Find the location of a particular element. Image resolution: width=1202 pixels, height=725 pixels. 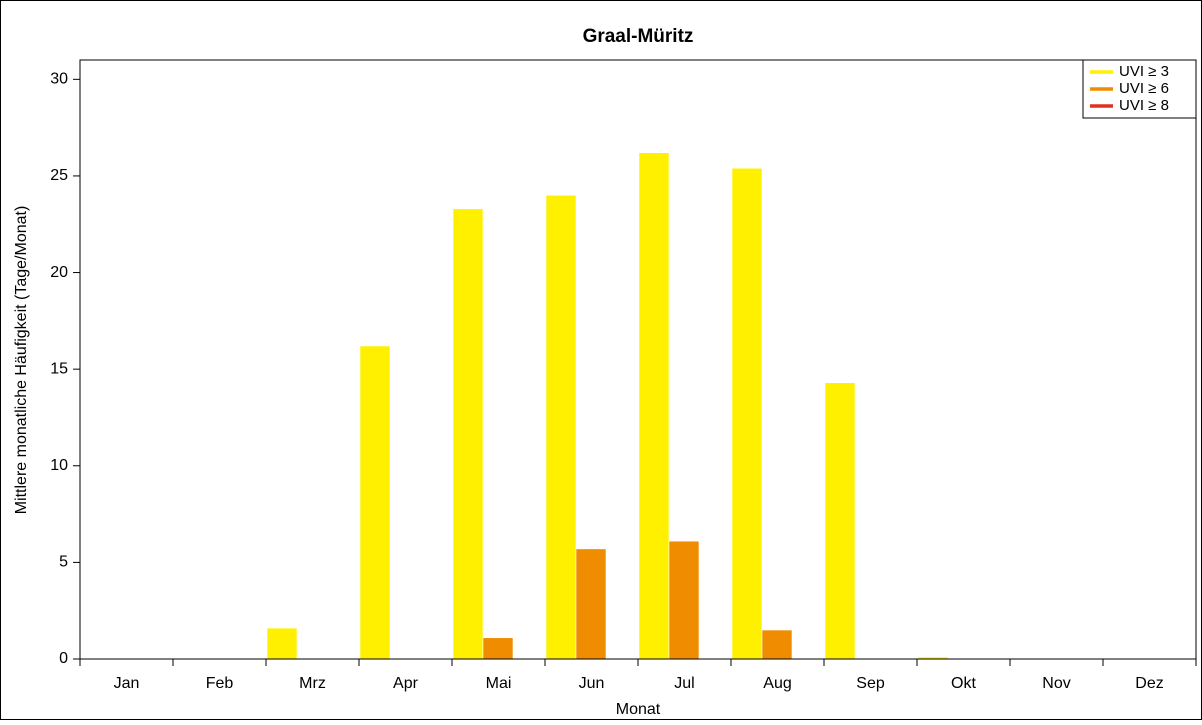

x-tick-label: Feb is located at coordinates (220, 683).